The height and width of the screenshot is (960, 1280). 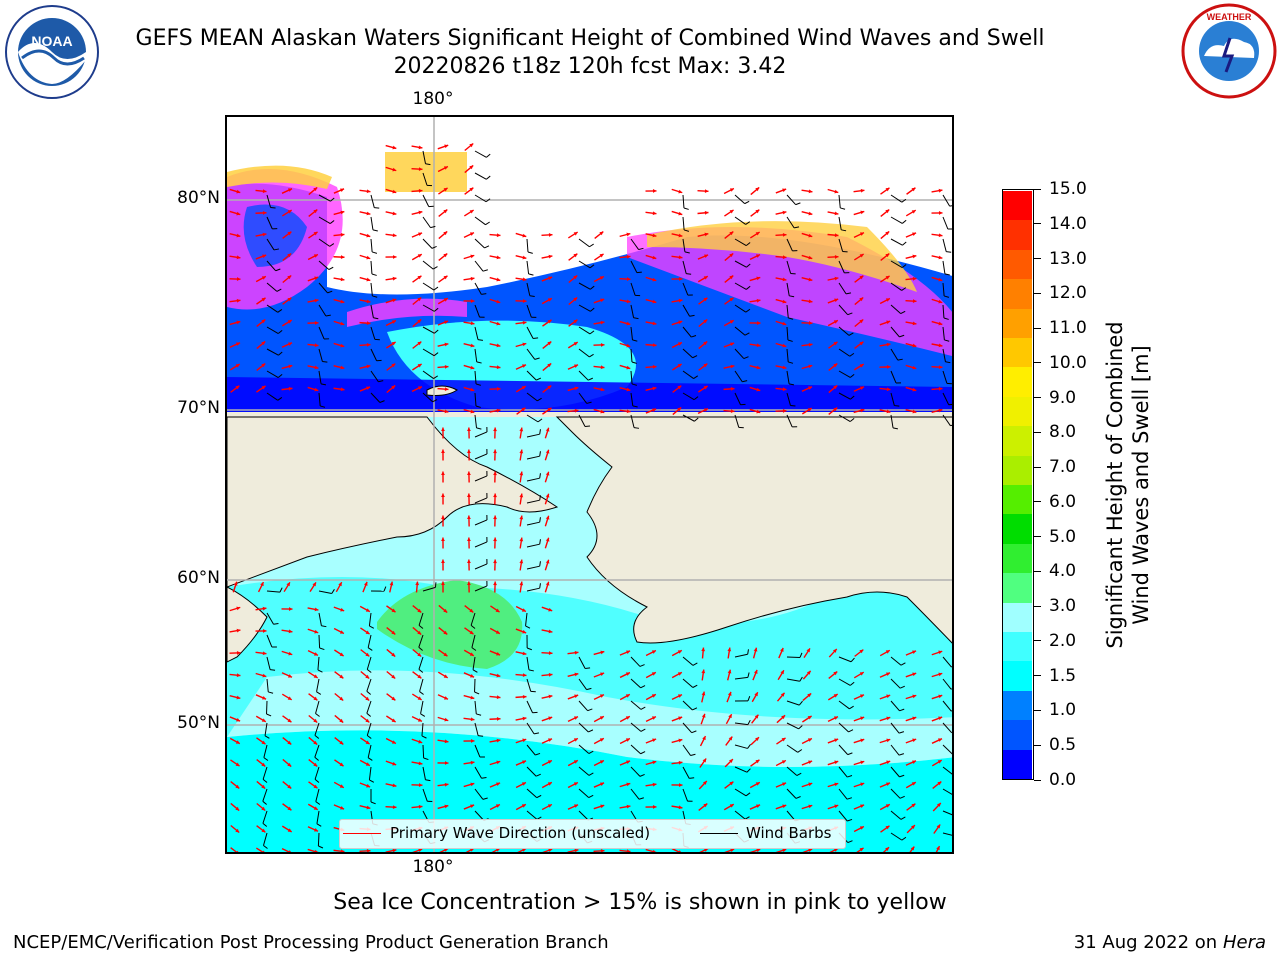 What do you see at coordinates (1055, 502) in the screenshot?
I see `colorbar-tick: 6.0` at bounding box center [1055, 502].